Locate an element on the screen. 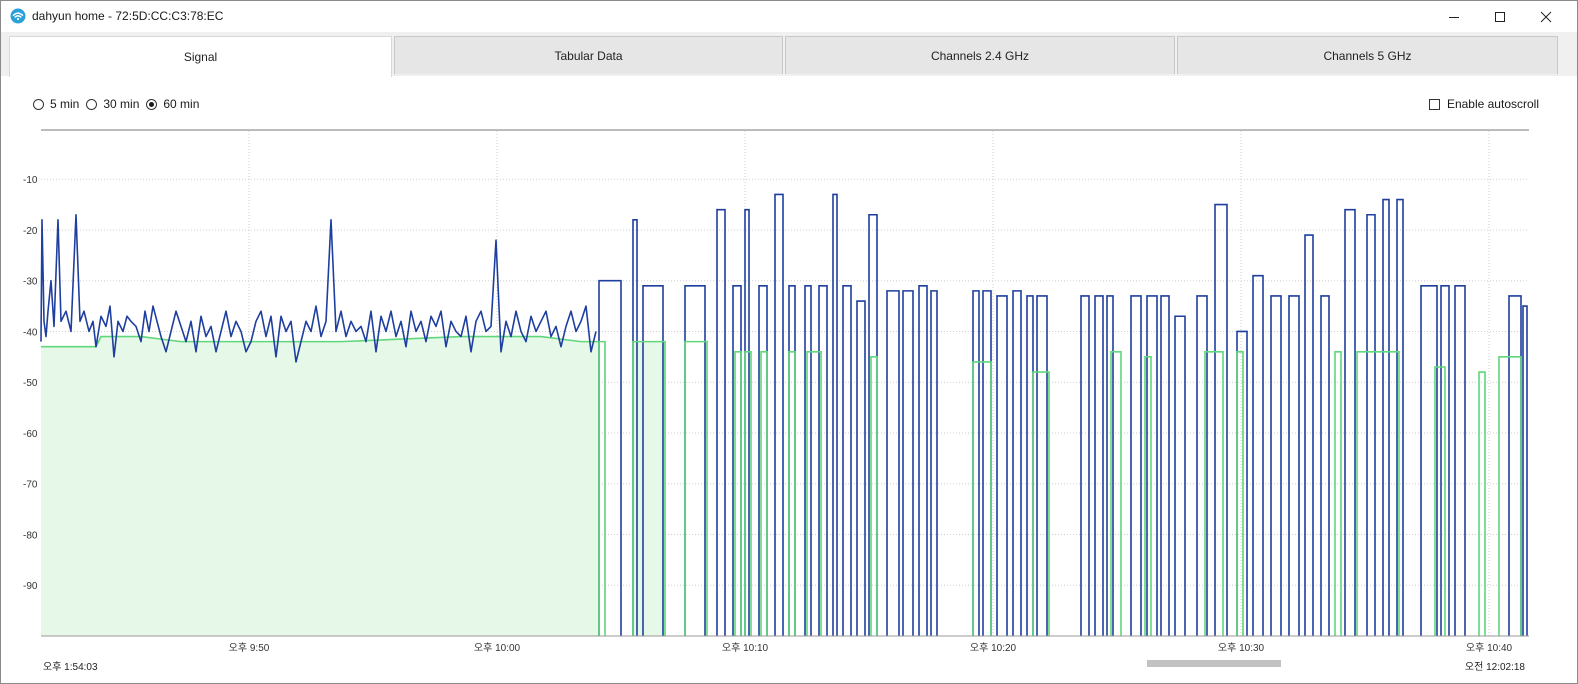  autoscroll-label: Enable autoscroll is located at coordinates (1492, 104).